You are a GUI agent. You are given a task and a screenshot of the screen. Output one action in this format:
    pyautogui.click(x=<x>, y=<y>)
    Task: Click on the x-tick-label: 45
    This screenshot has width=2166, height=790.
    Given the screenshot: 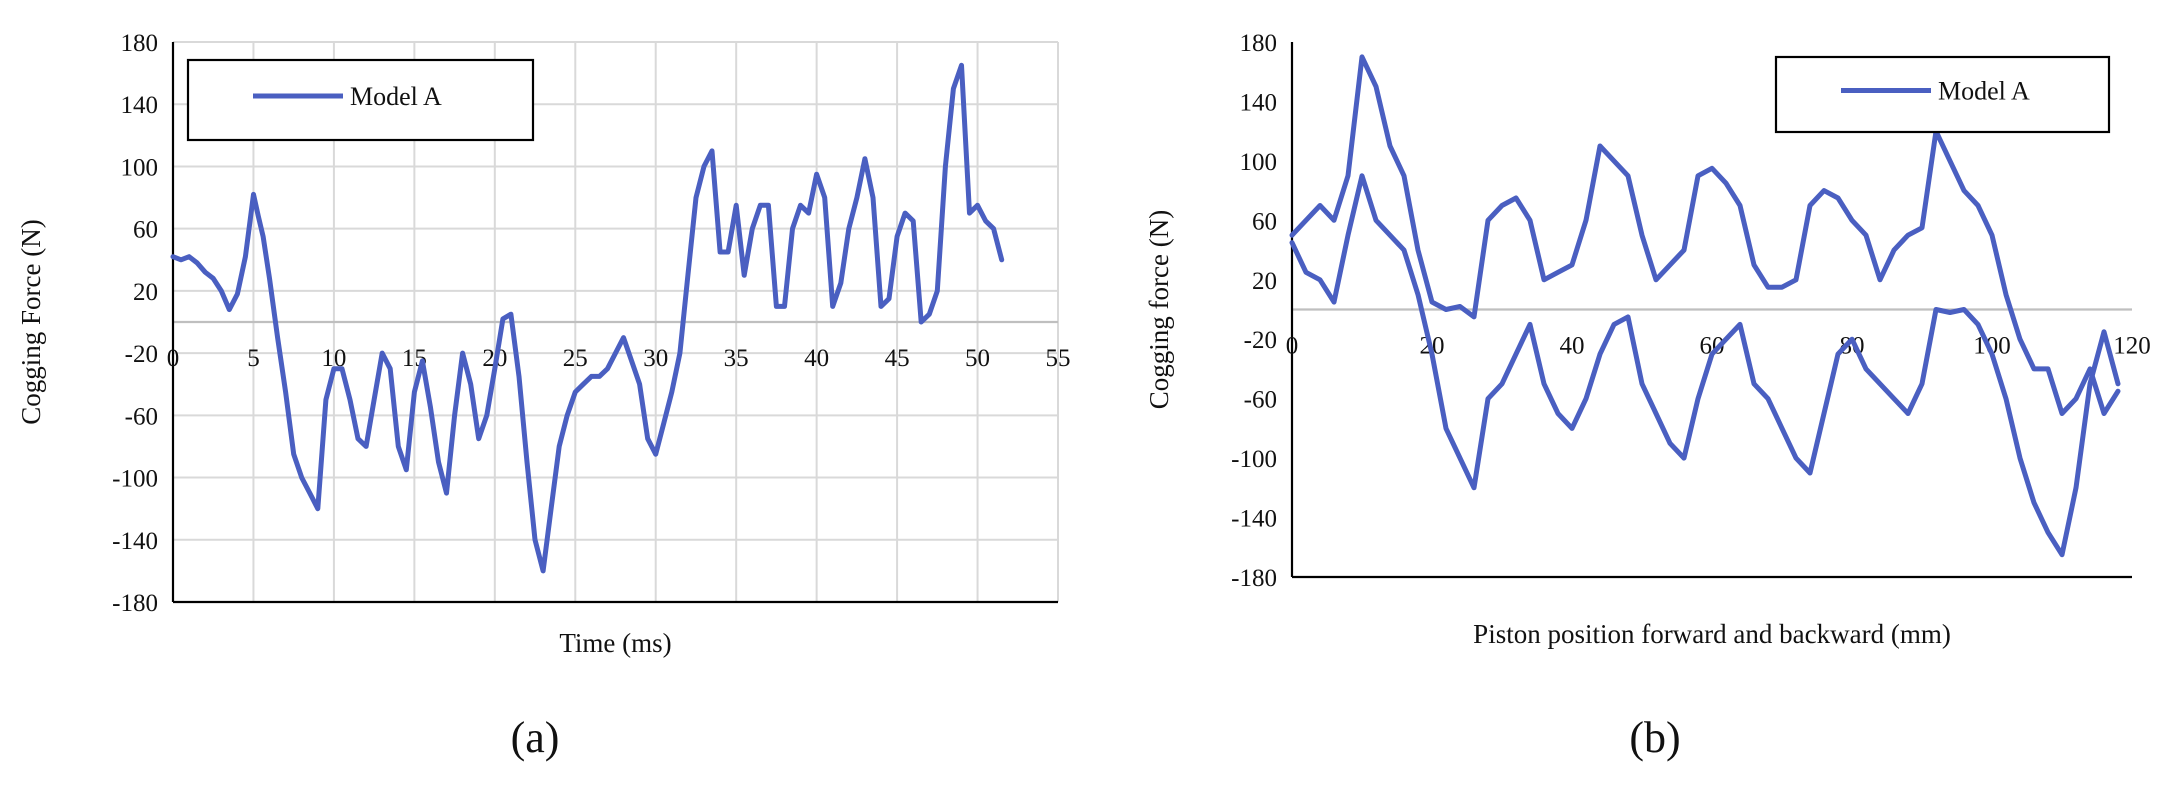 What is the action you would take?
    pyautogui.click(x=897, y=358)
    